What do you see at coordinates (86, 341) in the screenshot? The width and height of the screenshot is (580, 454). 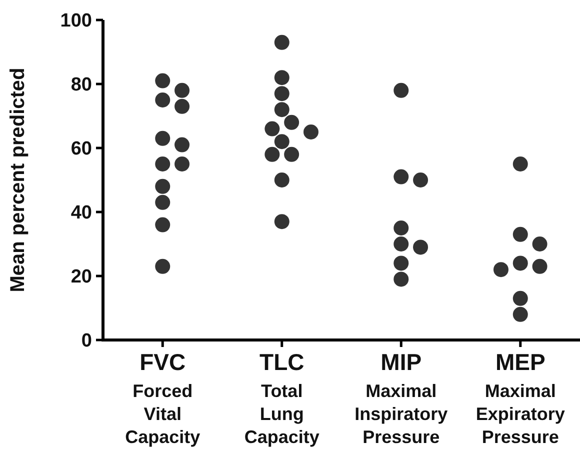 I see `y-tick-label: 0` at bounding box center [86, 341].